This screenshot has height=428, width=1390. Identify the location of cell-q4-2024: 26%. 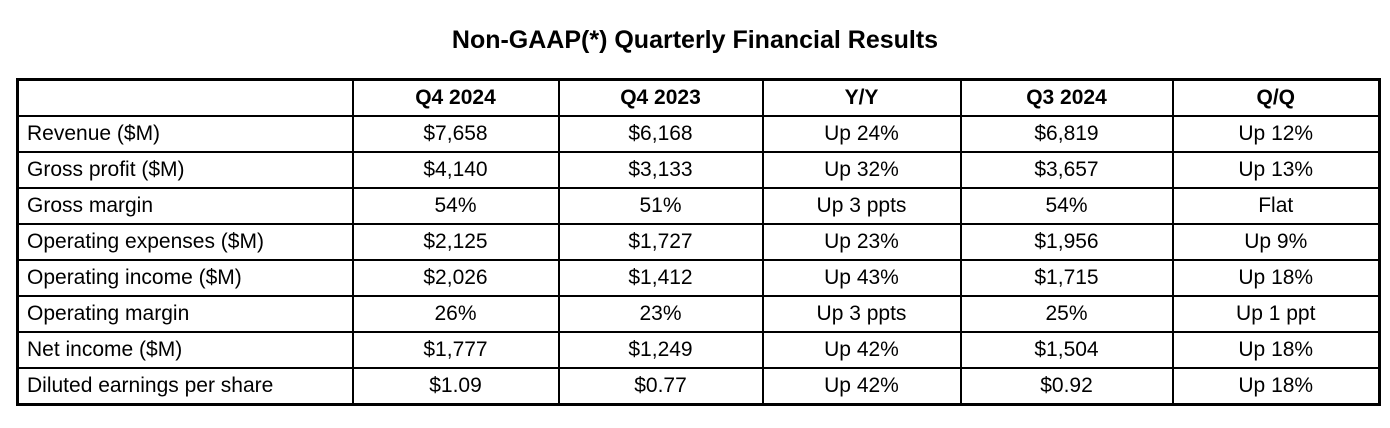
(455, 314).